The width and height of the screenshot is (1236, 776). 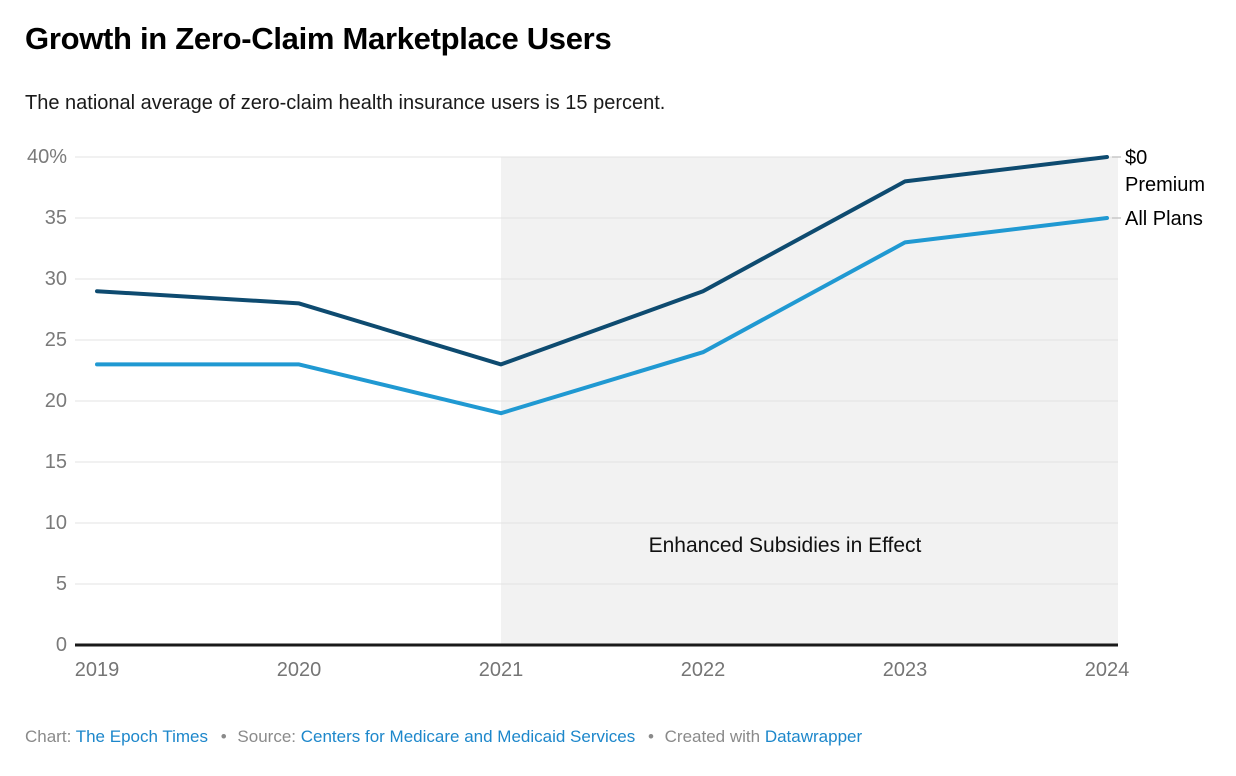 I want to click on chart-credit-label: Chart:, so click(x=48, y=736).